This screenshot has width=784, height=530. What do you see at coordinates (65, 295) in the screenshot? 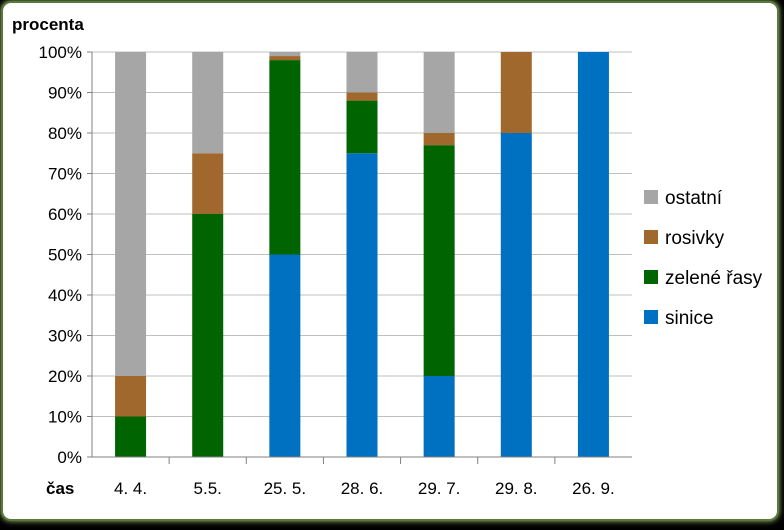
I see `y-tick-label: 40%` at bounding box center [65, 295].